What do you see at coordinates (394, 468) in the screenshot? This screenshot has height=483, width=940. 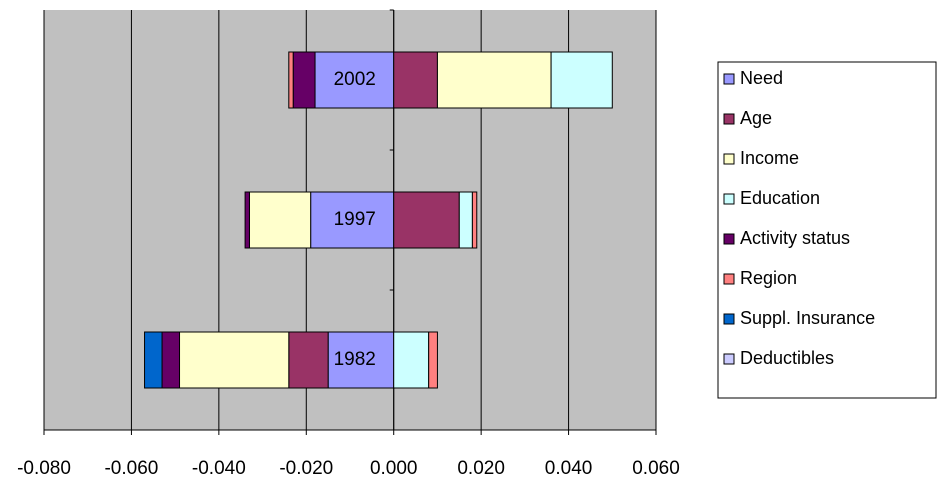 I see `x-tick-label: 0.000` at bounding box center [394, 468].